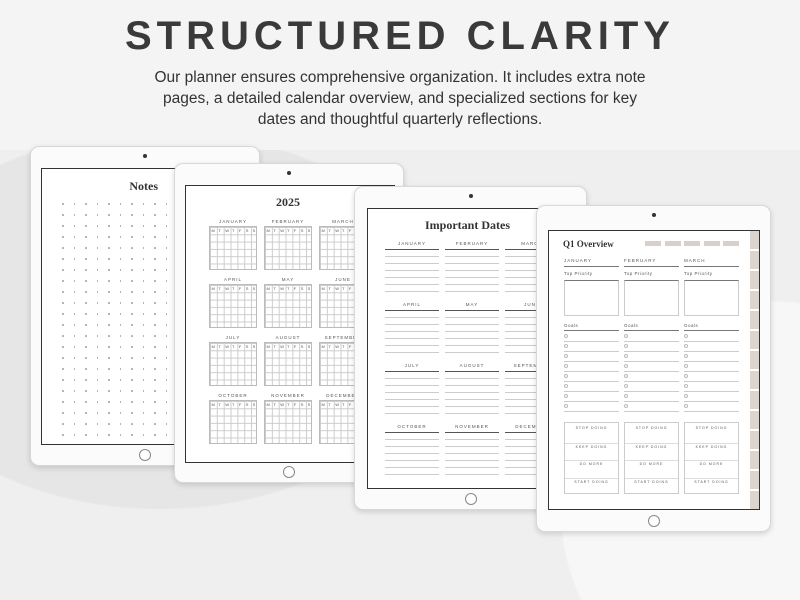 This screenshot has width=800, height=600. Describe the element at coordinates (711, 428) in the screenshot. I see `reflection-label: STOP DOING` at that location.